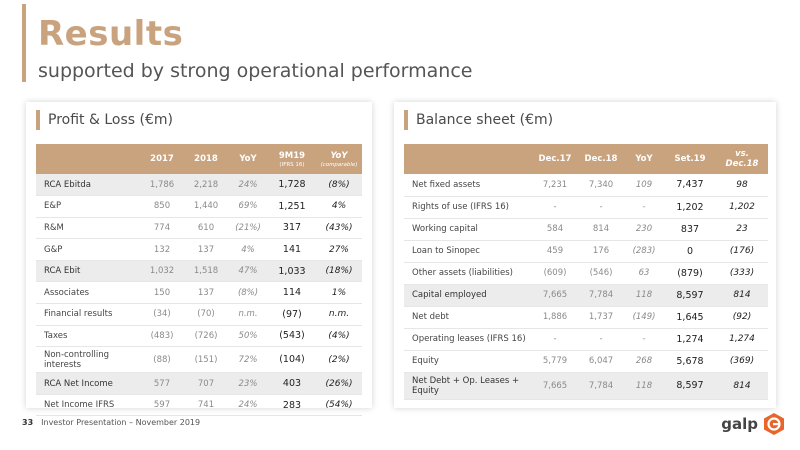  I want to click on page-title: Results, so click(111, 34).